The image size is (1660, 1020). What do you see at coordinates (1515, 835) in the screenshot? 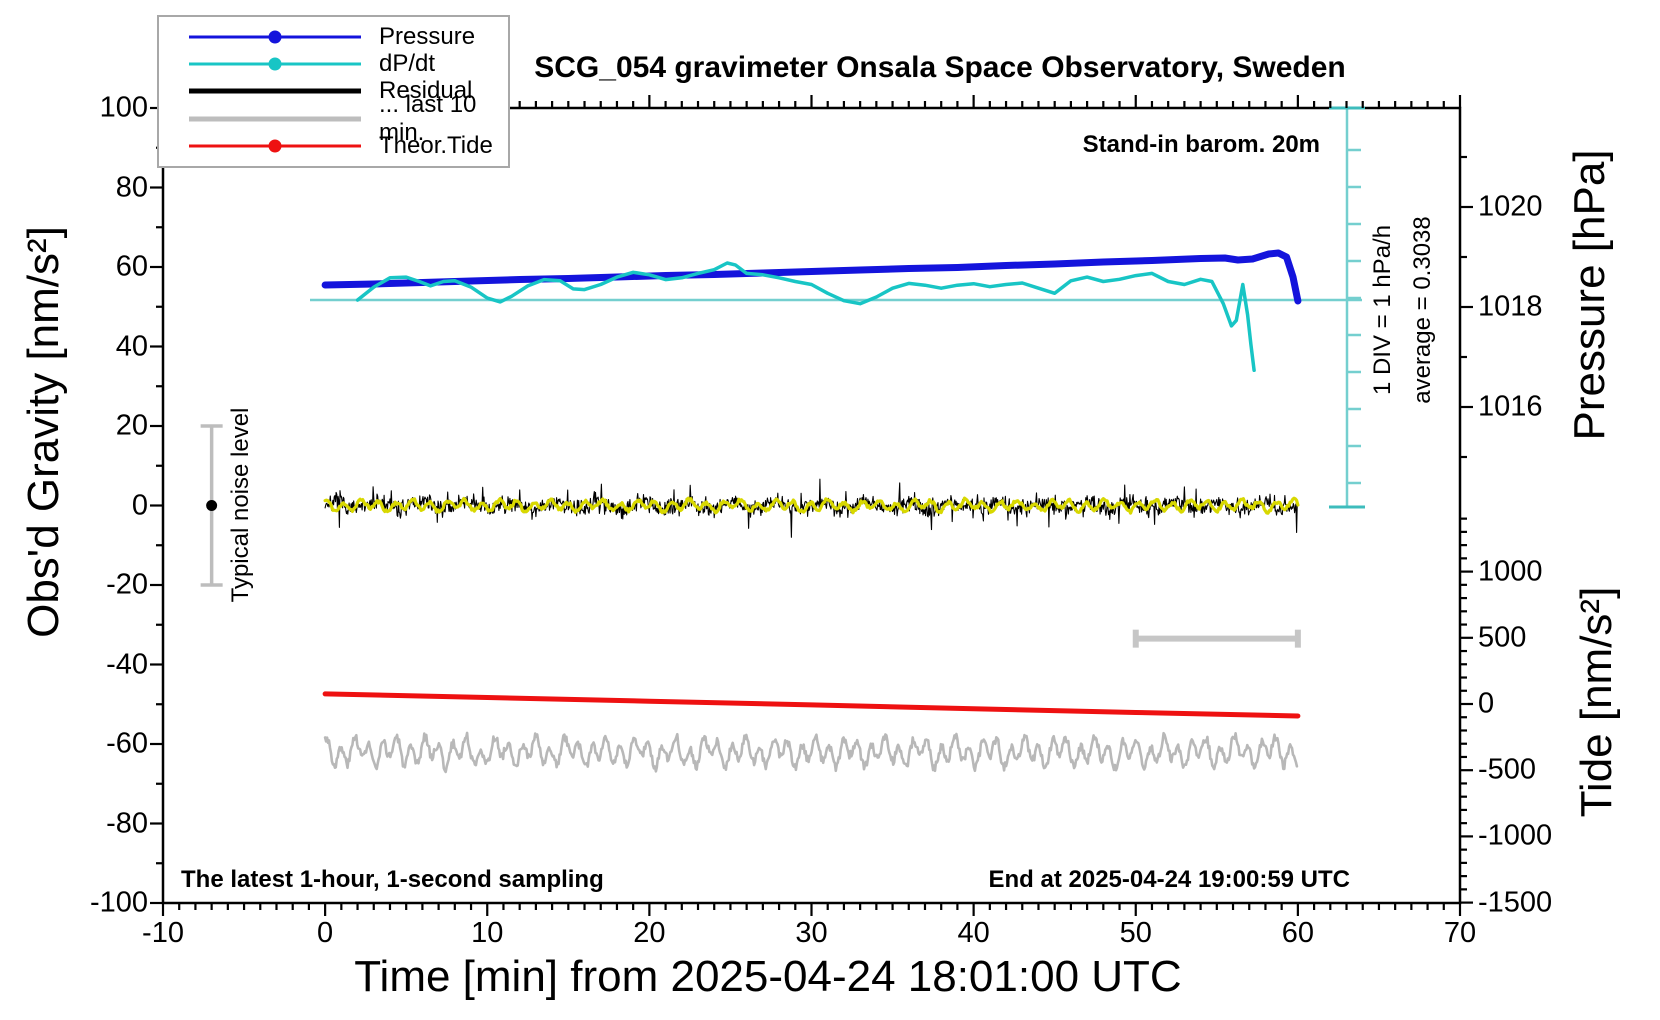
I see `tide-tick-label: -1000` at bounding box center [1515, 835].